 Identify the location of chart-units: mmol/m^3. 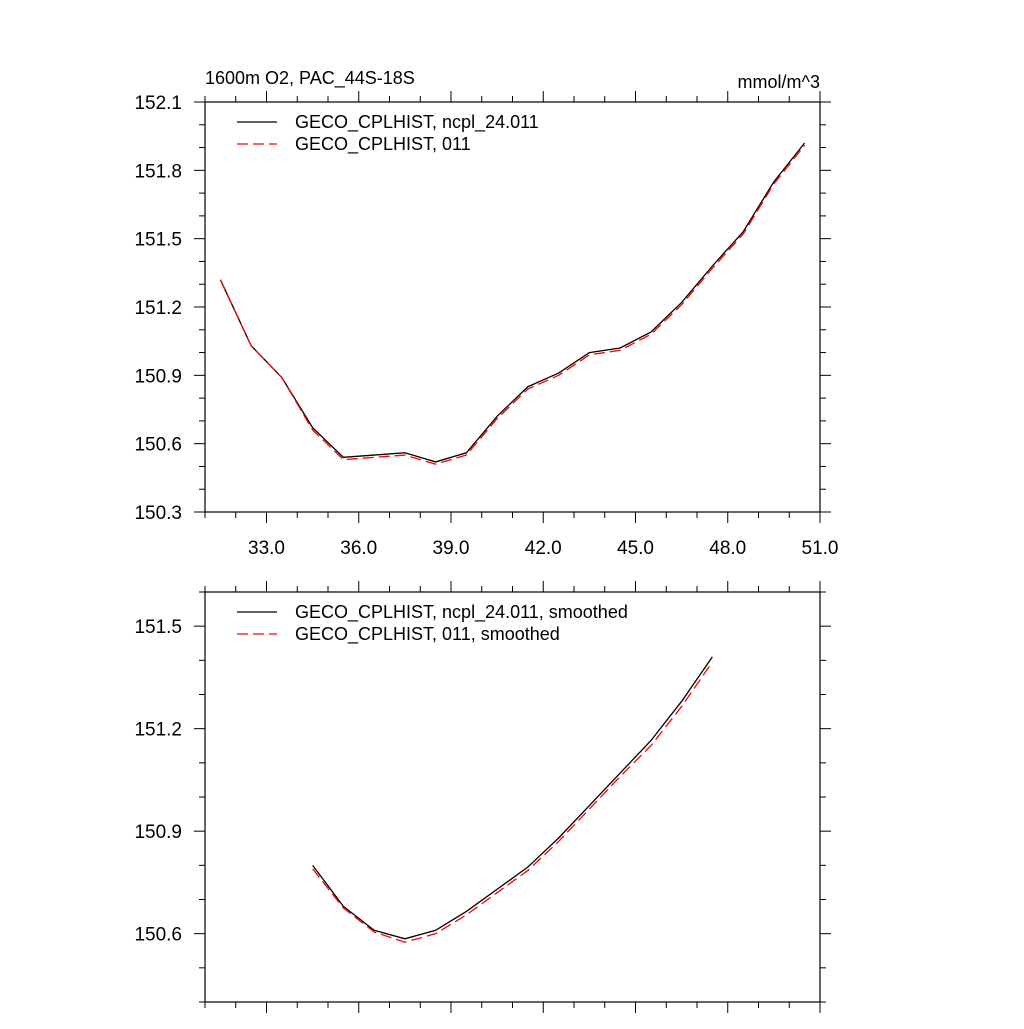
(779, 82).